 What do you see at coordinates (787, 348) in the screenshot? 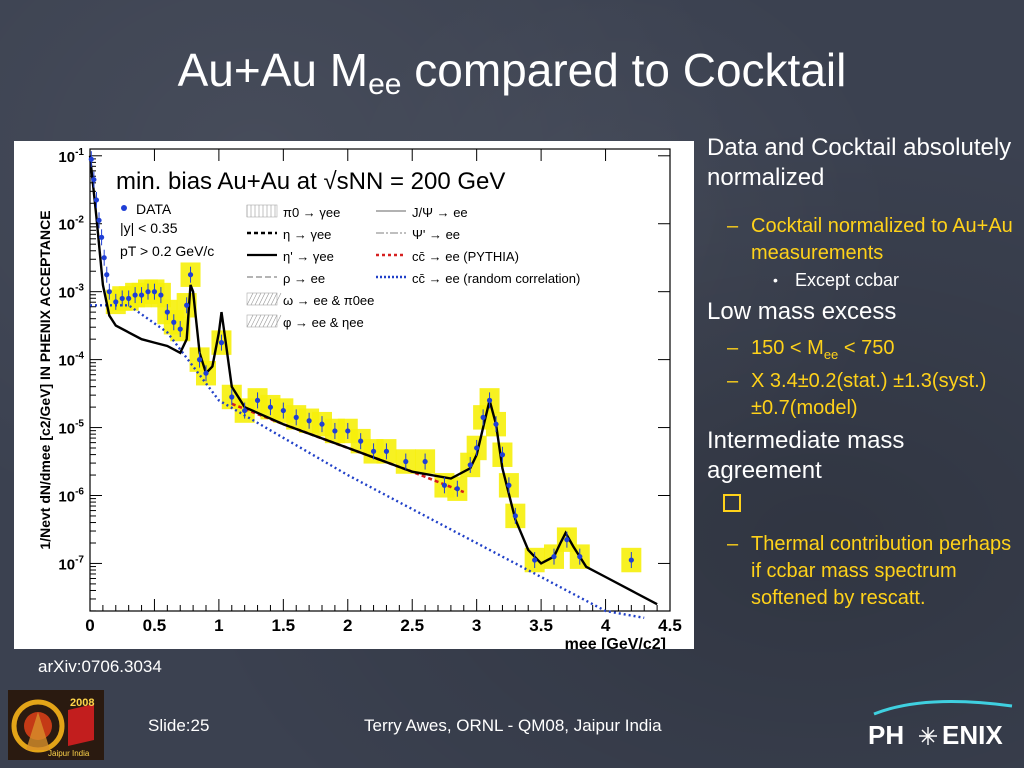
I see `mass-window-pre: 150 < M` at bounding box center [787, 348].